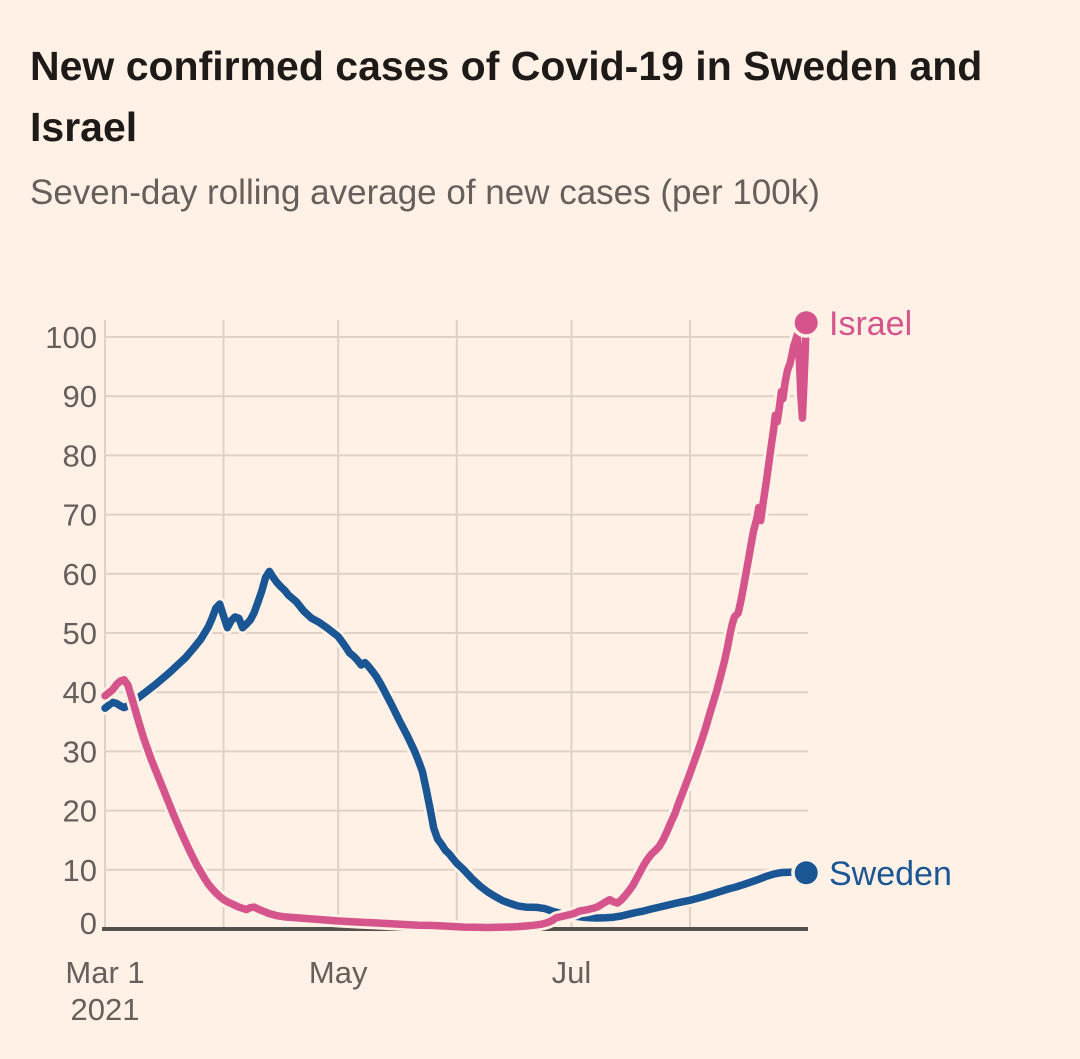 This screenshot has height=1059, width=1080. I want to click on y-tick-label: 50, so click(80, 633).